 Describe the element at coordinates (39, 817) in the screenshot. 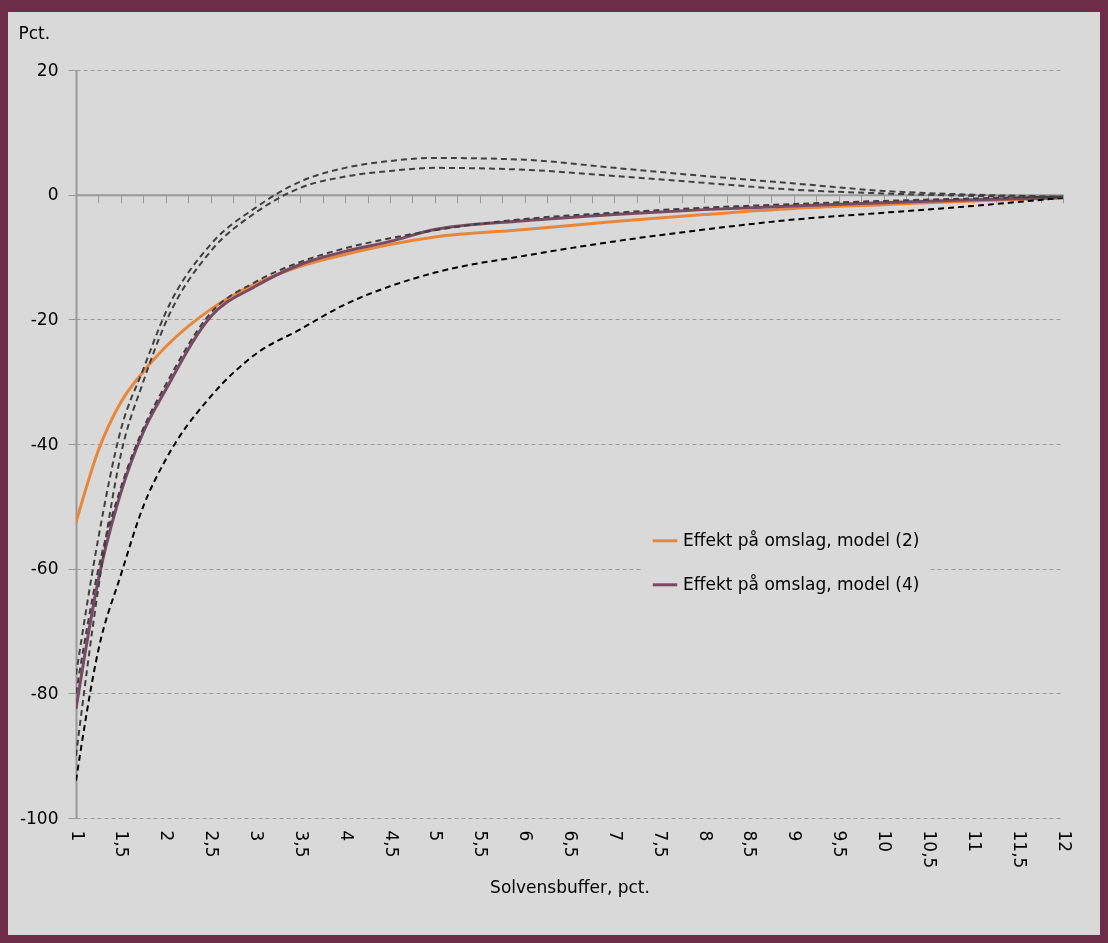

I see `y-tick-label: -100` at that location.